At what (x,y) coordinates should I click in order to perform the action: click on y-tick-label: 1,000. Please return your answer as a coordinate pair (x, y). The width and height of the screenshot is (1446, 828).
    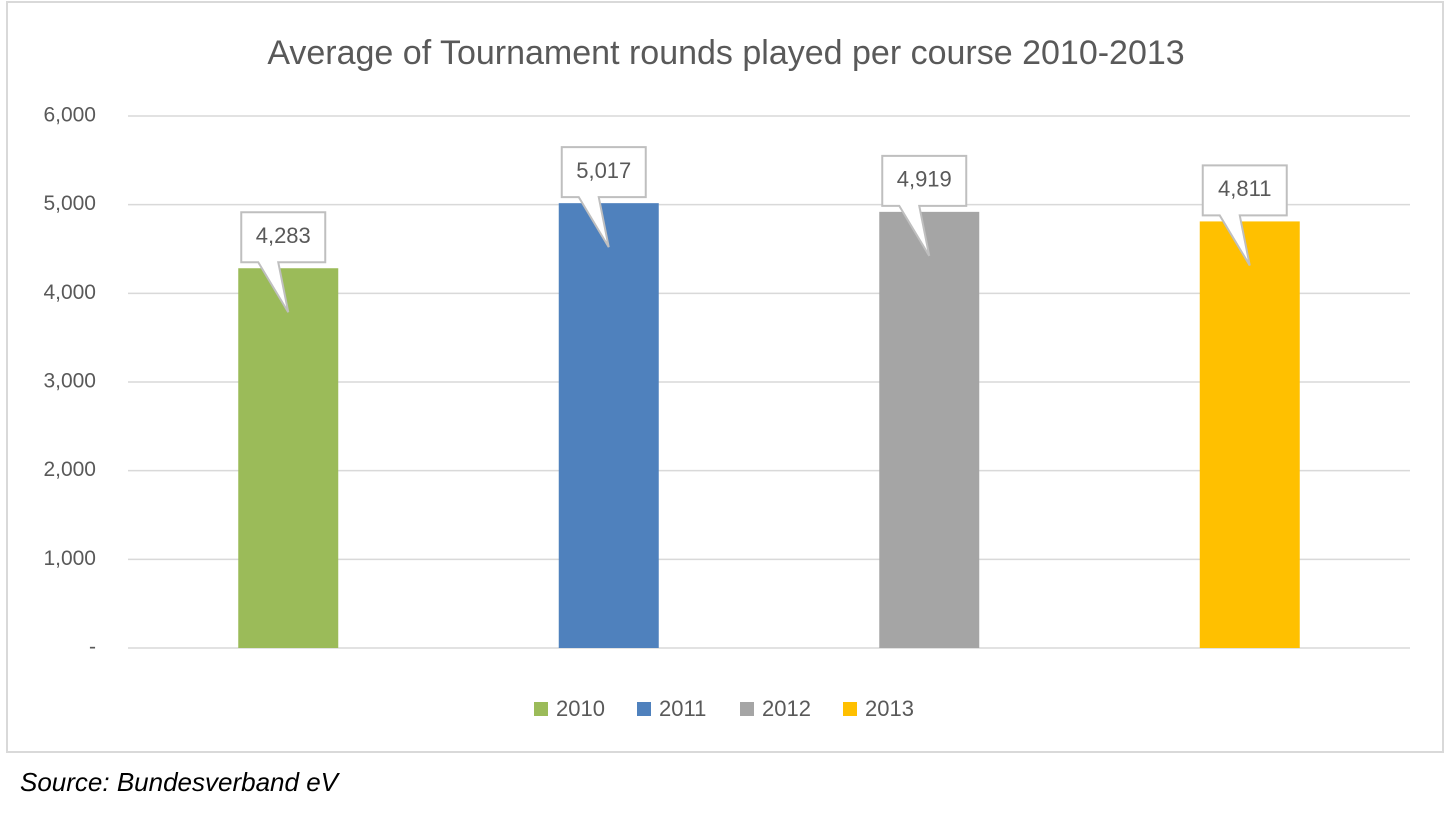
    Looking at the image, I should click on (69, 558).